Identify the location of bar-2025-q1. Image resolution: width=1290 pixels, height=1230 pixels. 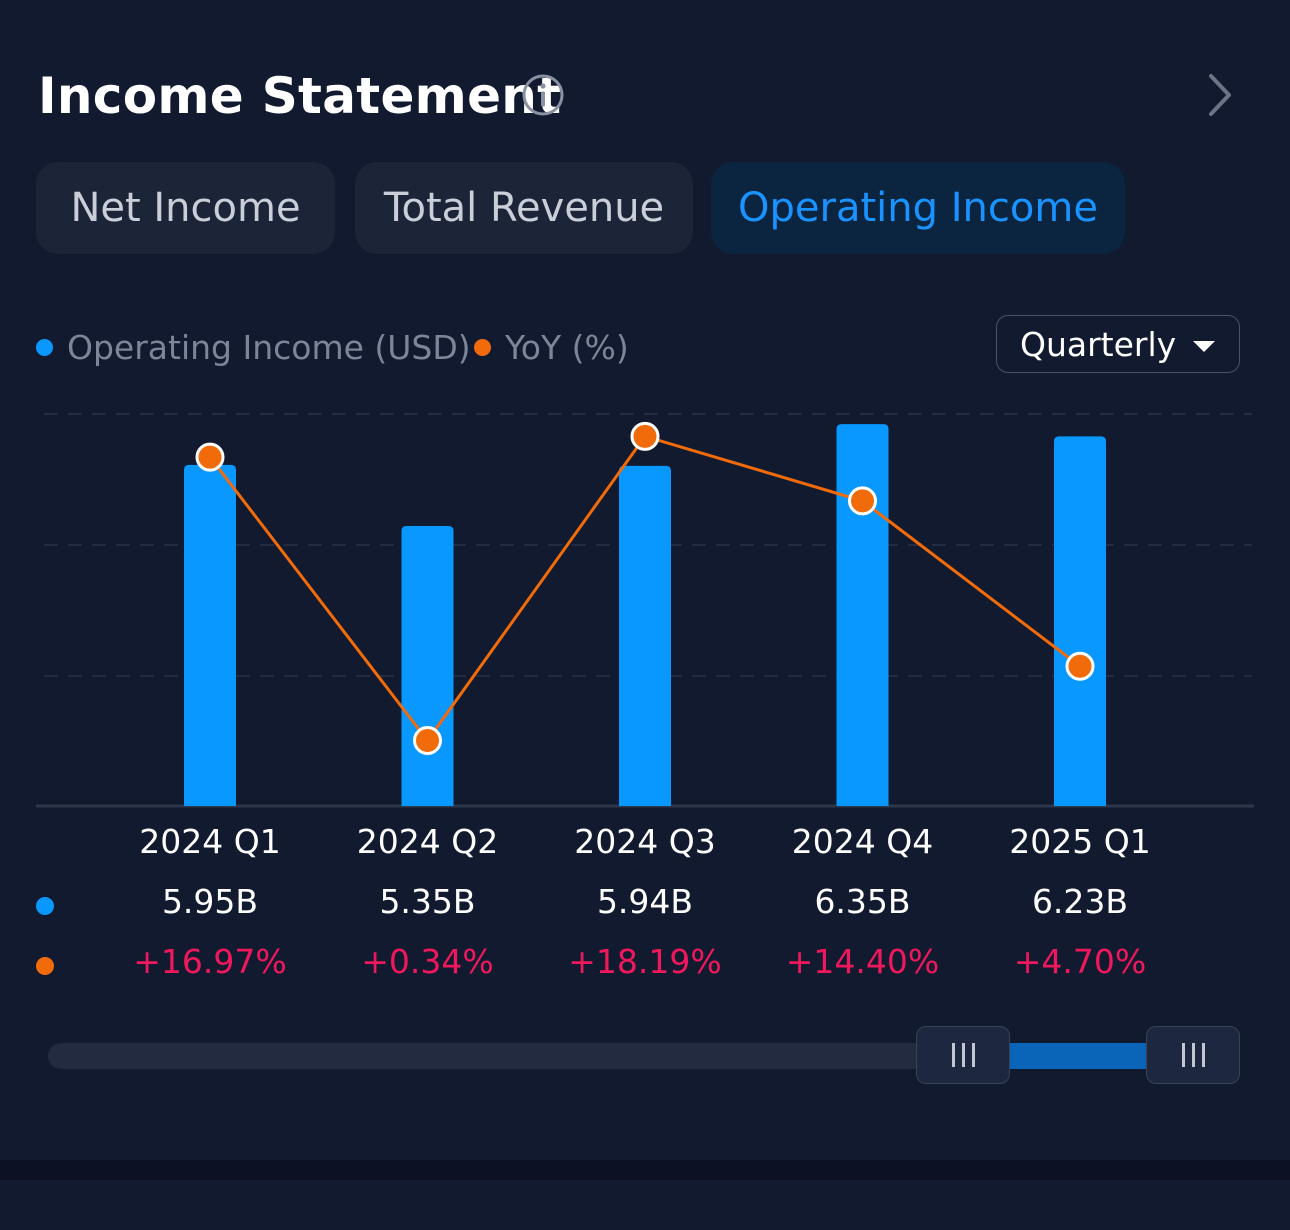
(1080, 621).